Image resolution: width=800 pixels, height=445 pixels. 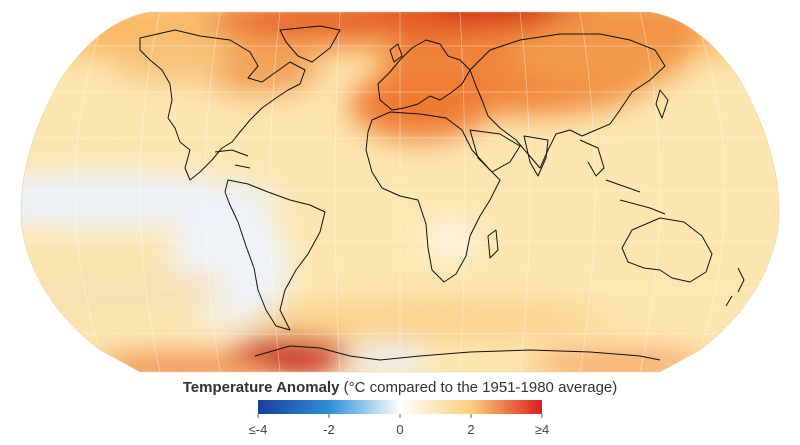 I want to click on coastline-asia, so click(x=567, y=101).